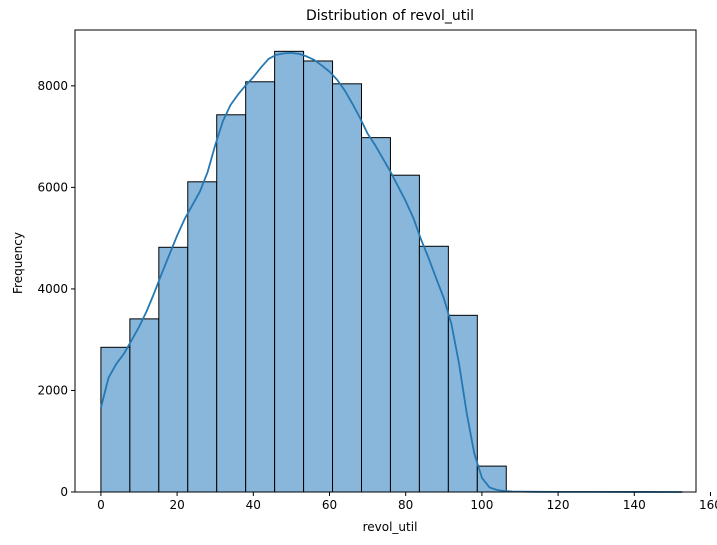 The width and height of the screenshot is (717, 545). What do you see at coordinates (390, 16) in the screenshot?
I see `chart-title: Distribution of revol_util` at bounding box center [390, 16].